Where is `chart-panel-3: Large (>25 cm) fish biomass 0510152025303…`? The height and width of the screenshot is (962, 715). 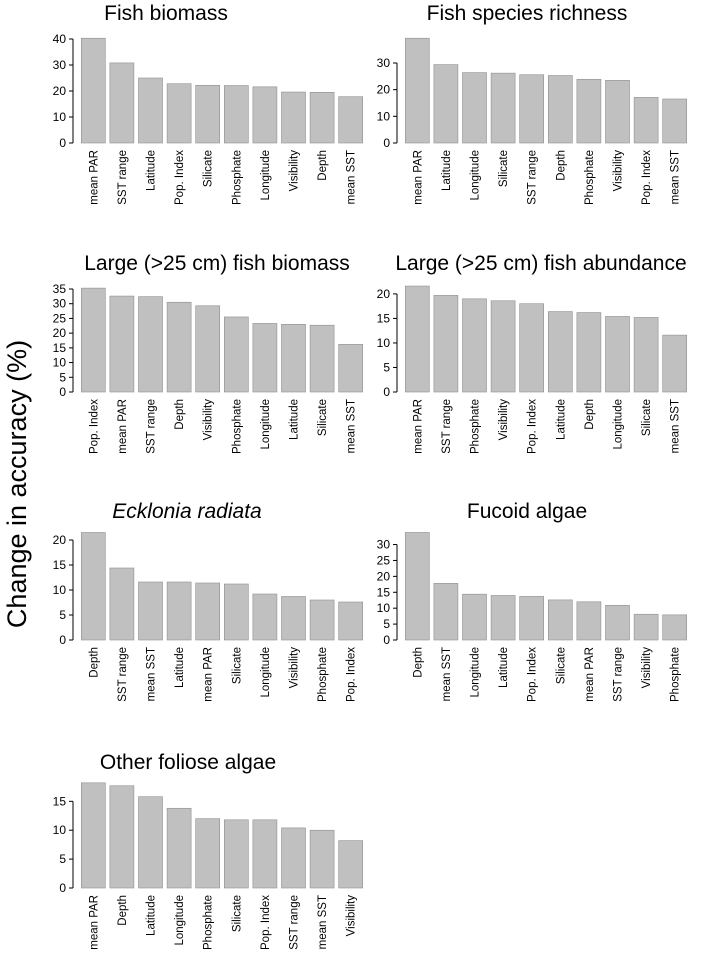 chart-panel-3: Large (>25 cm) fish biomass 0510152025303… is located at coordinates (208, 353).